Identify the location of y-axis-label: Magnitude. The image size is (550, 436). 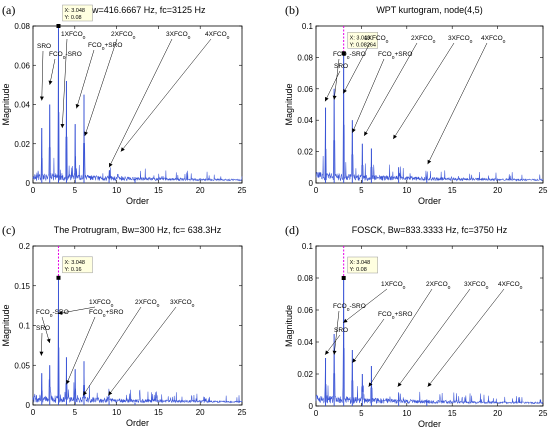
(289, 326).